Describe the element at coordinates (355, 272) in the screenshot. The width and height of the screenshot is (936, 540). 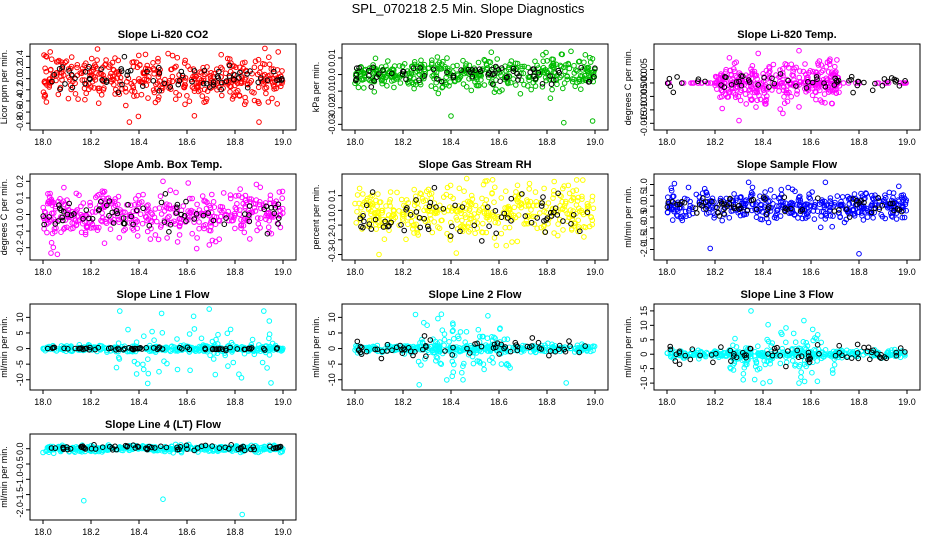
I see `x-tick-label: 18.0` at that location.